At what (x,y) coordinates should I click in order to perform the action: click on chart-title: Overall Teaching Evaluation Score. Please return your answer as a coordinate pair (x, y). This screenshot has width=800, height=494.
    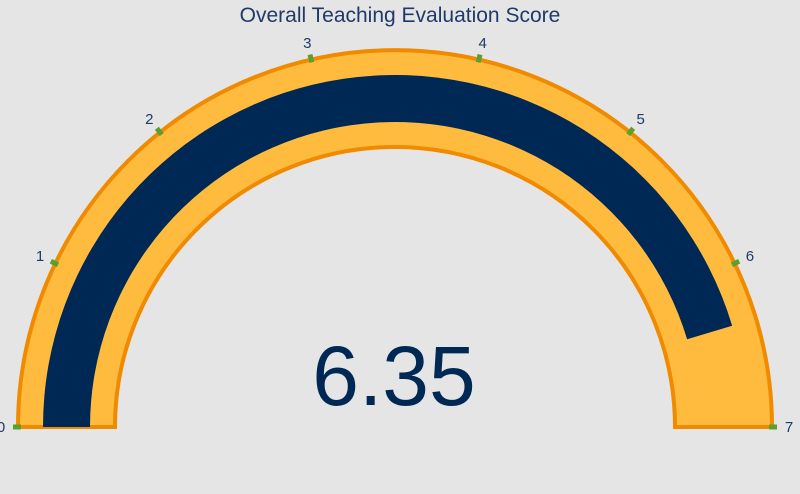
    Looking at the image, I should click on (400, 15).